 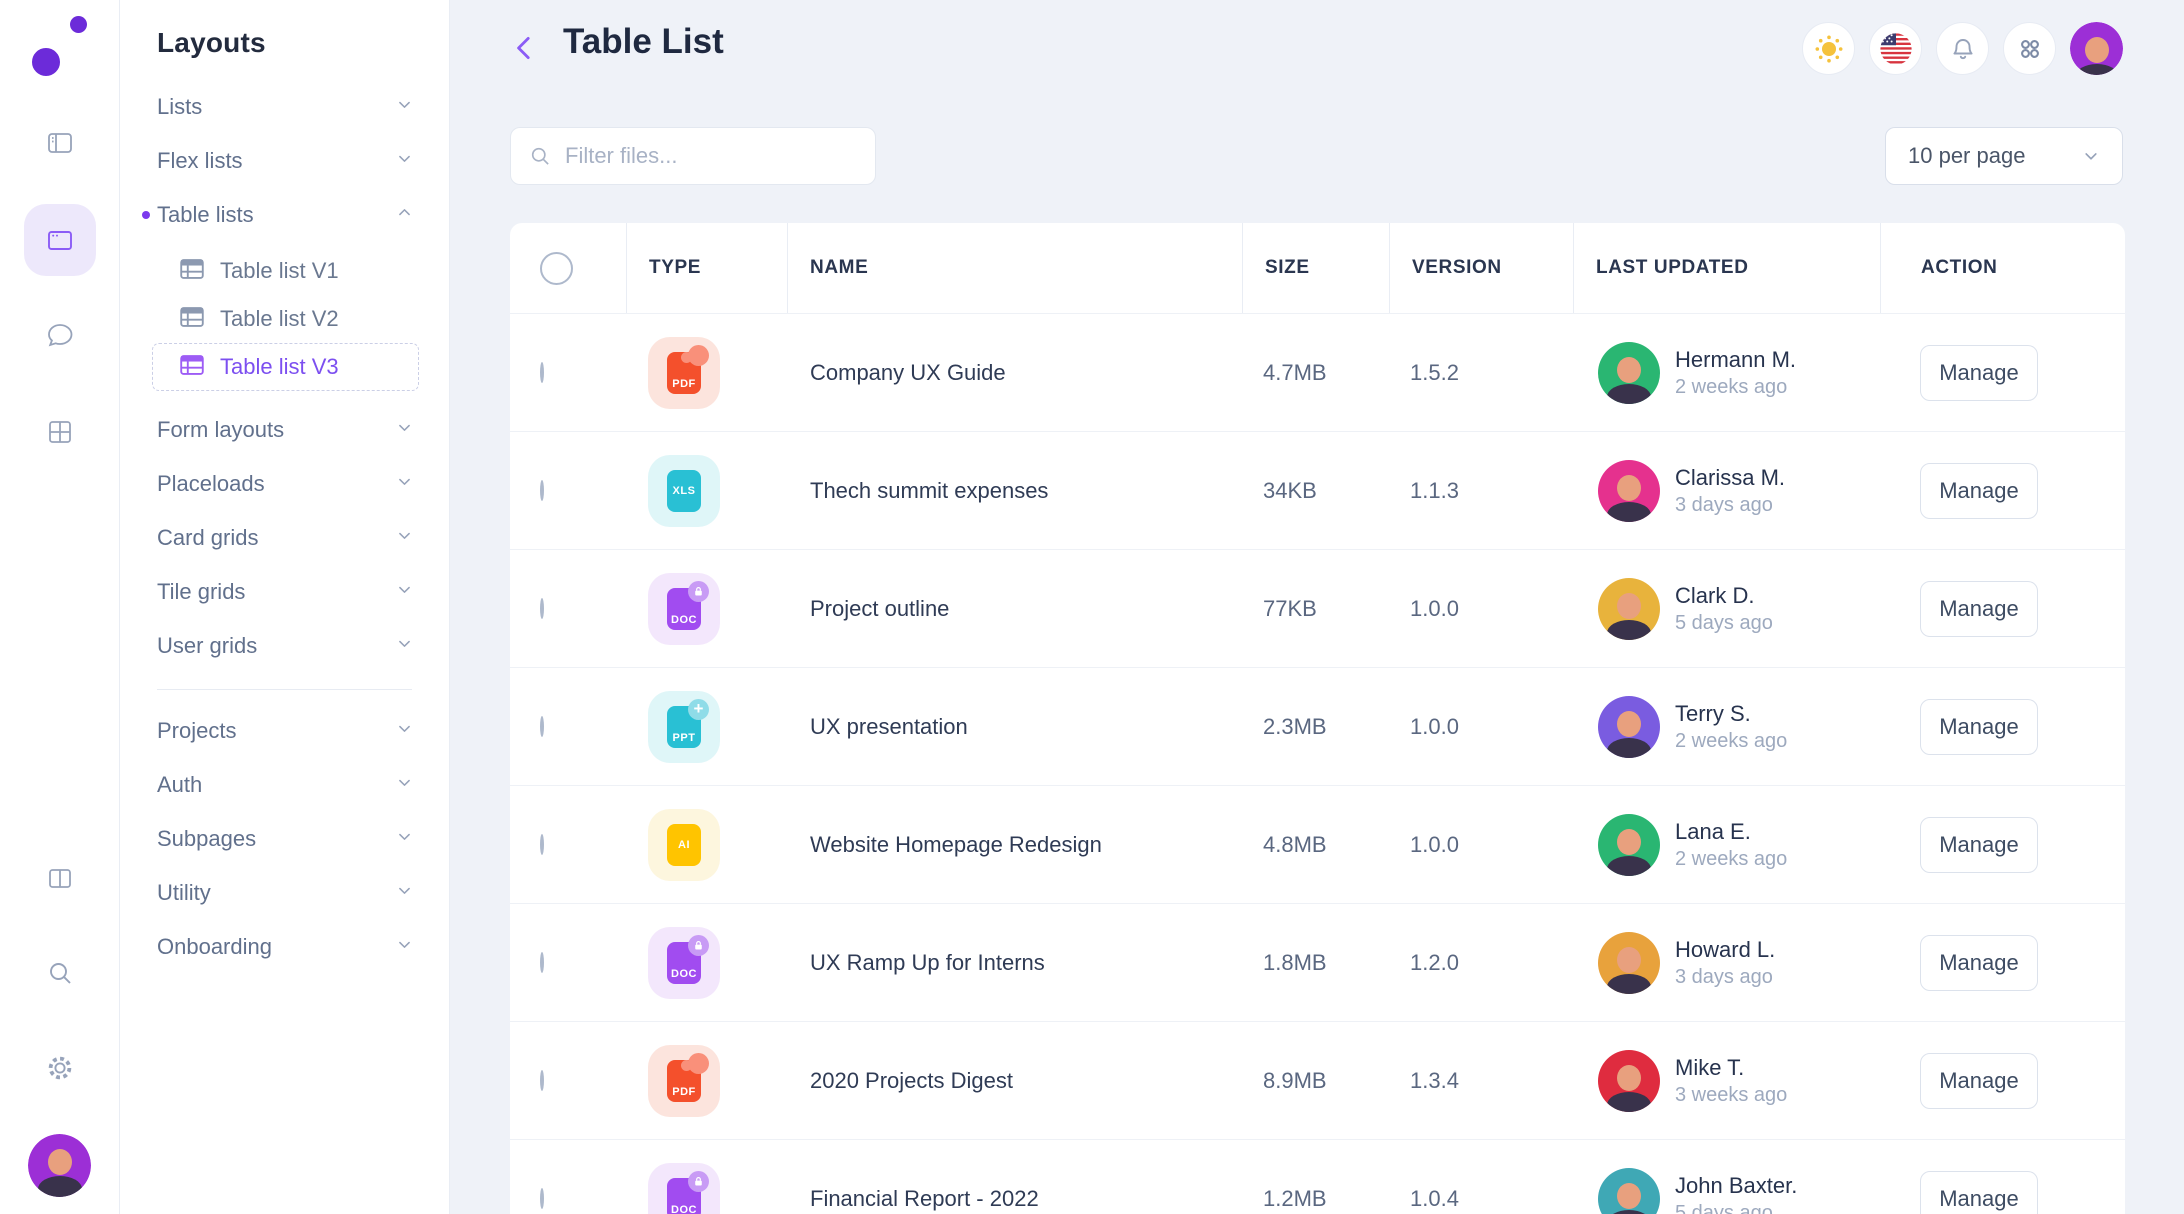 I want to click on file-name: UX presentation, so click(x=889, y=726).